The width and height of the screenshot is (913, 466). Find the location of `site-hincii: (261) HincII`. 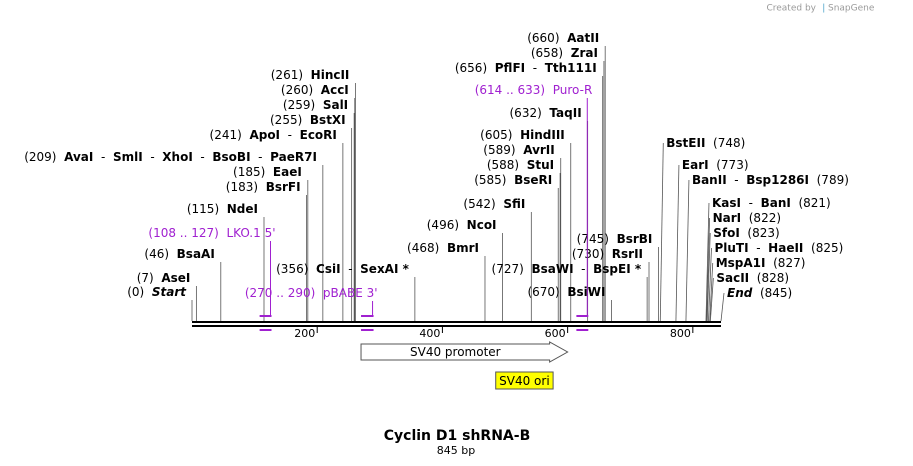

site-hincii: (261) HincII is located at coordinates (310, 75).